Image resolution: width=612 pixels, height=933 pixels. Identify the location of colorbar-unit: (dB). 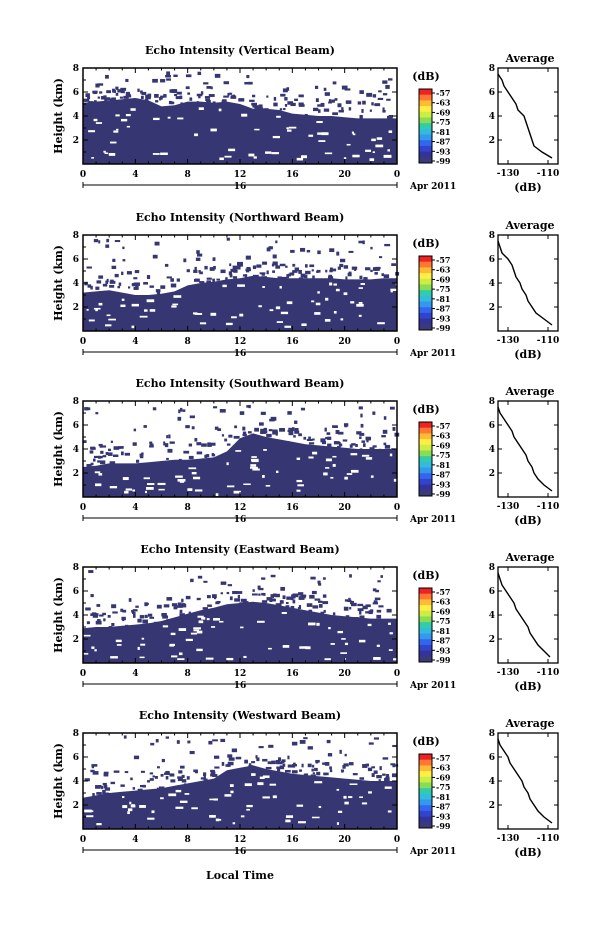
(425, 76).